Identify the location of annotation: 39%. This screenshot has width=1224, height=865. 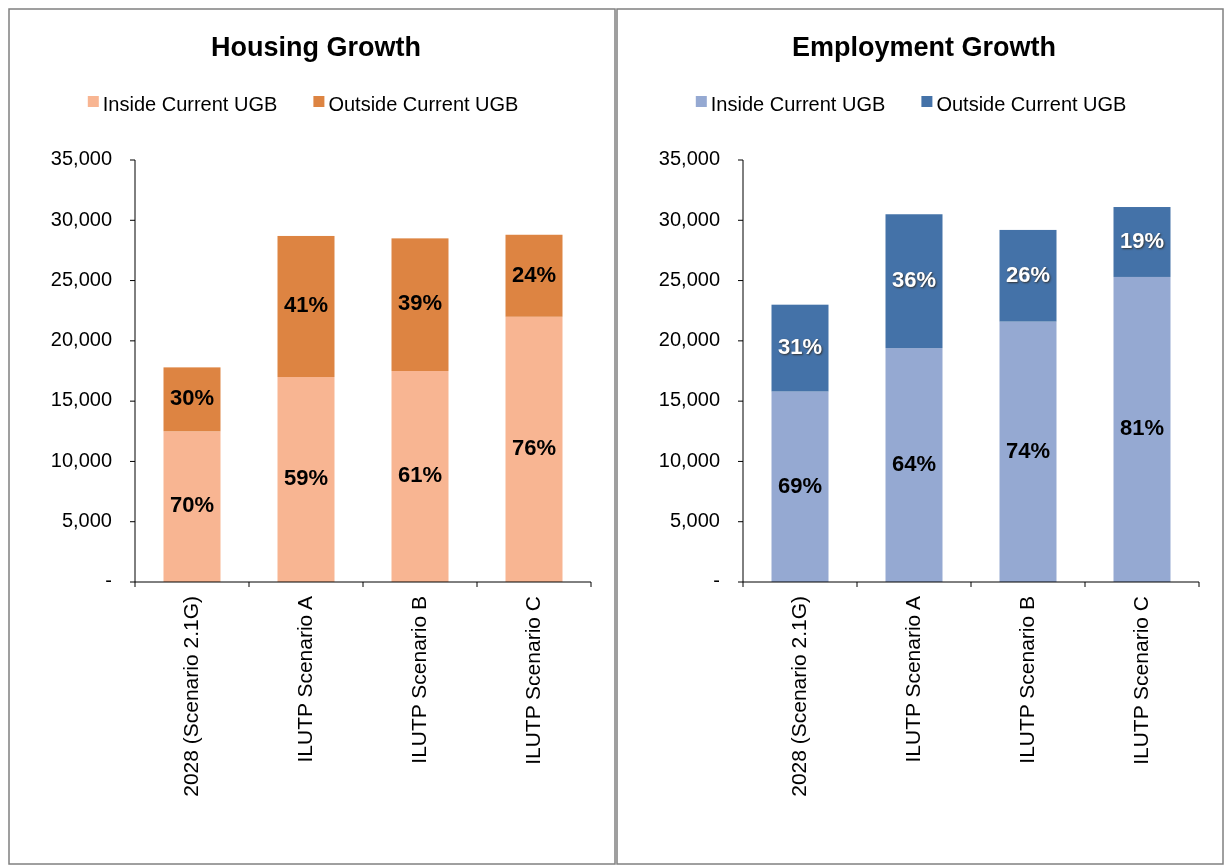
(420, 303).